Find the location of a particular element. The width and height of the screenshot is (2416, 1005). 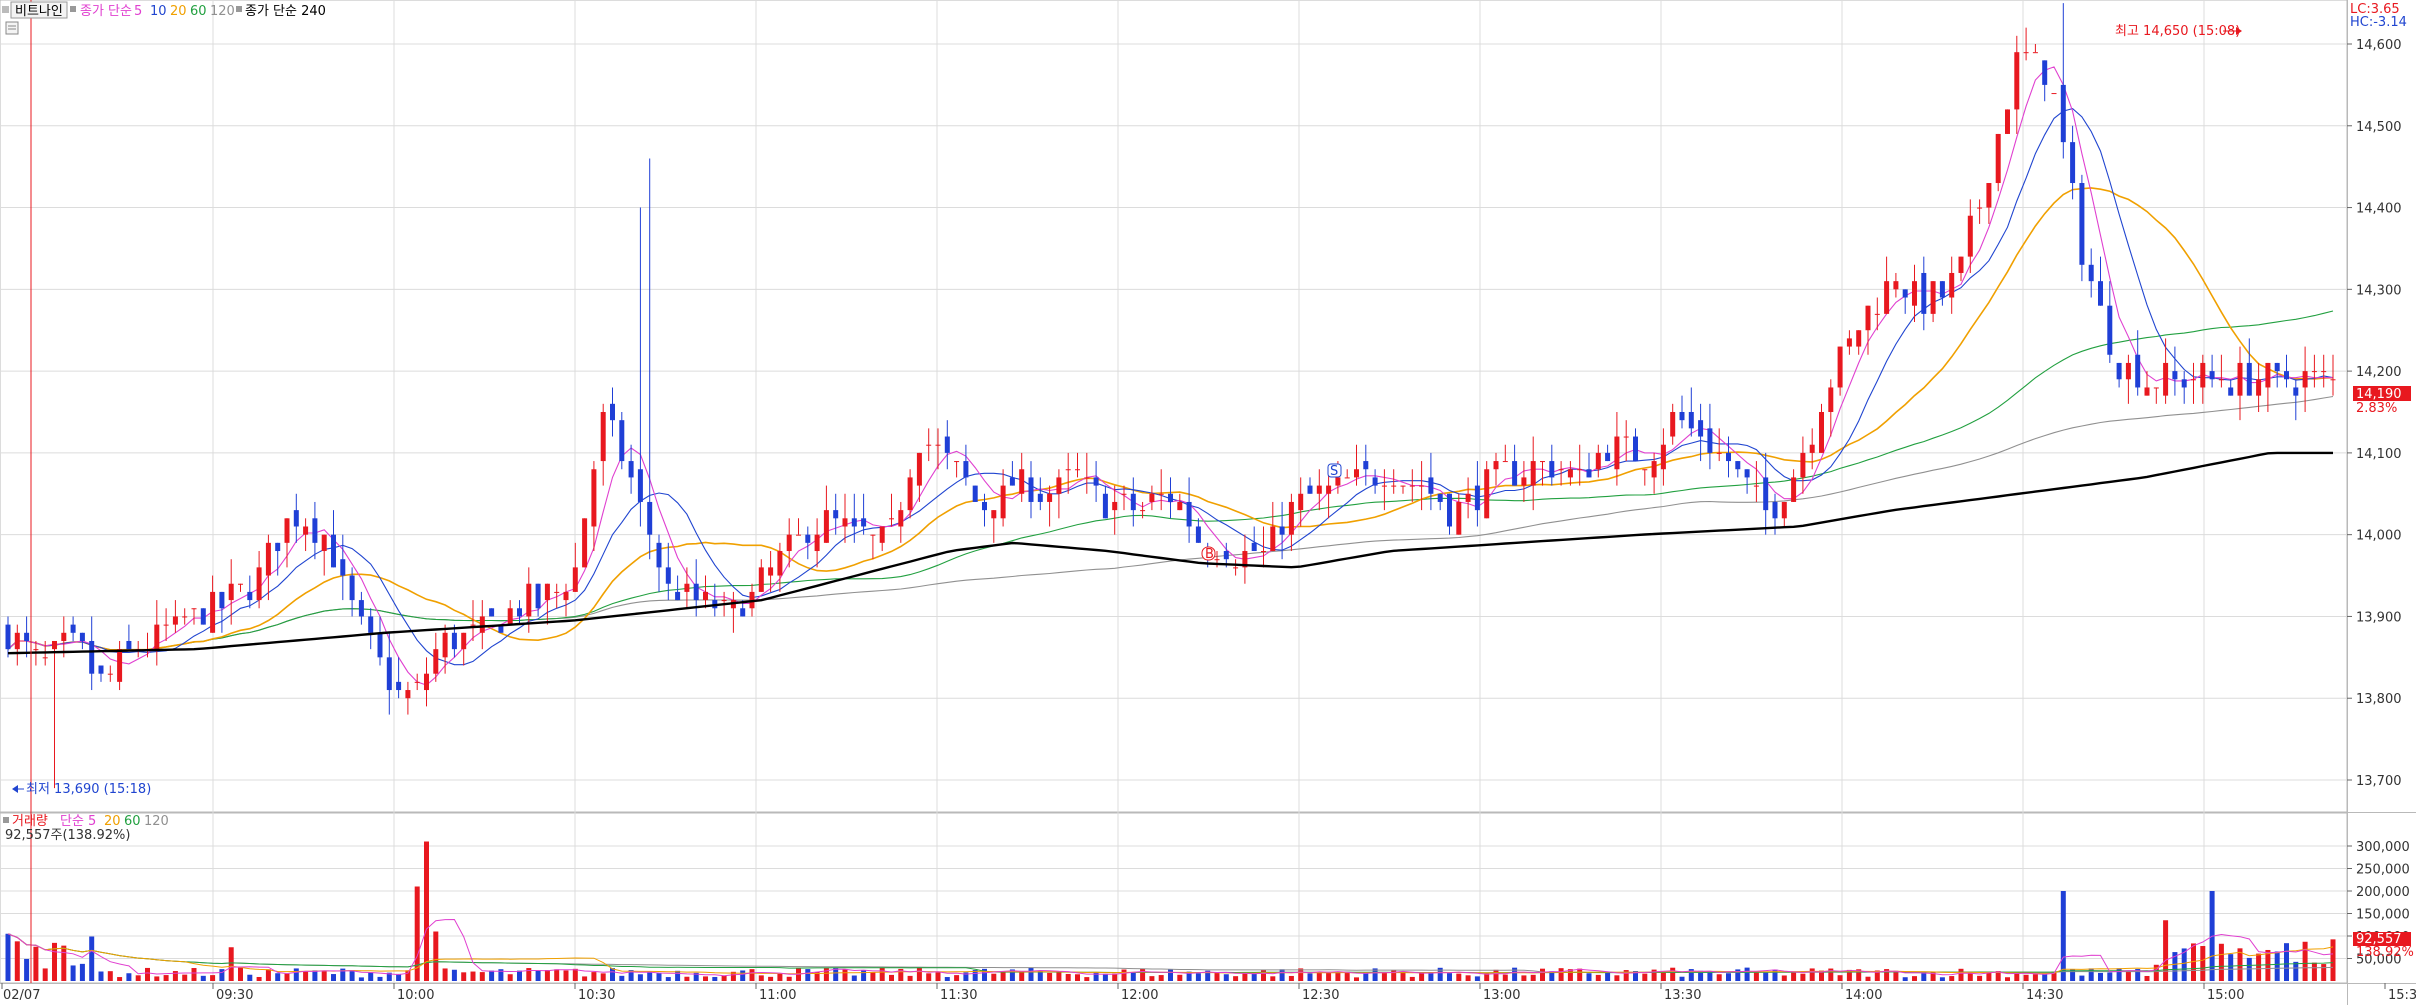

stock-name-box is located at coordinates (39, 10).